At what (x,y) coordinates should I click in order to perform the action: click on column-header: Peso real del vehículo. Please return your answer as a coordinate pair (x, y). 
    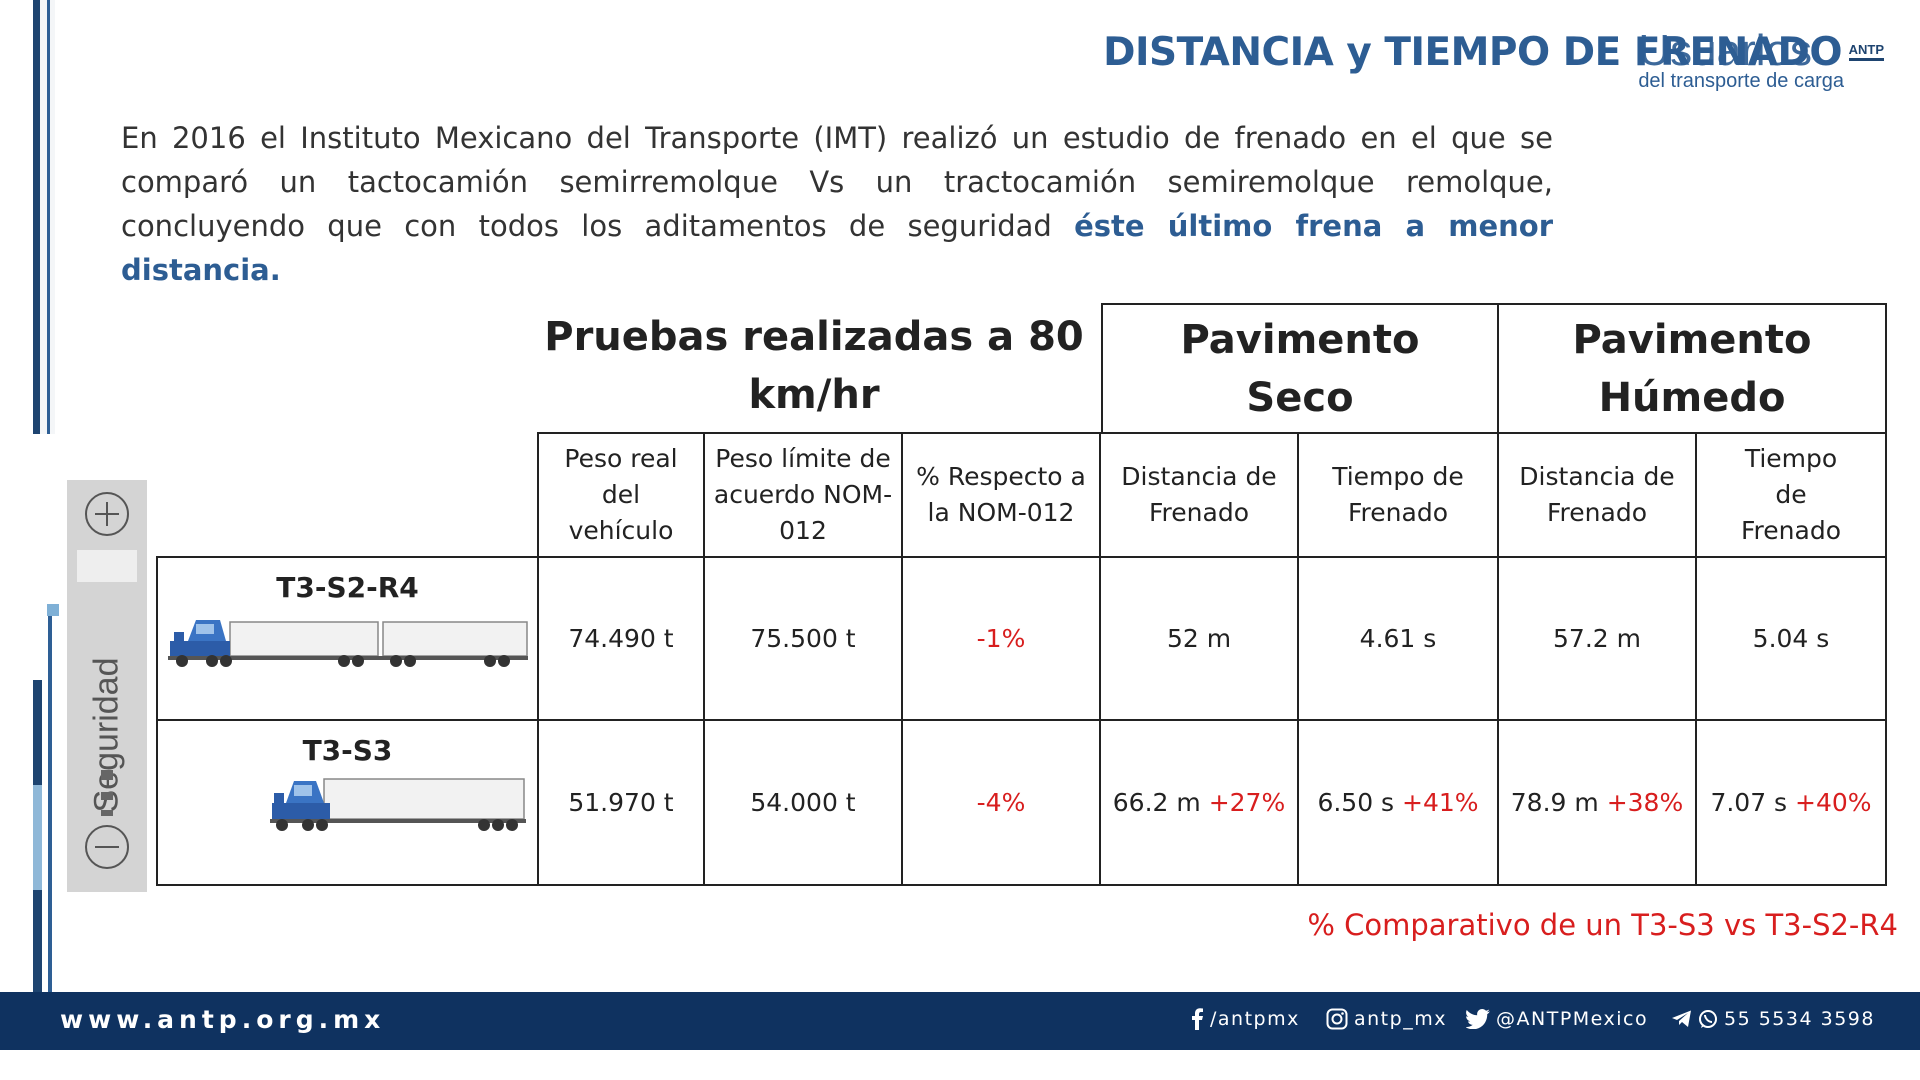
    Looking at the image, I should click on (621, 495).